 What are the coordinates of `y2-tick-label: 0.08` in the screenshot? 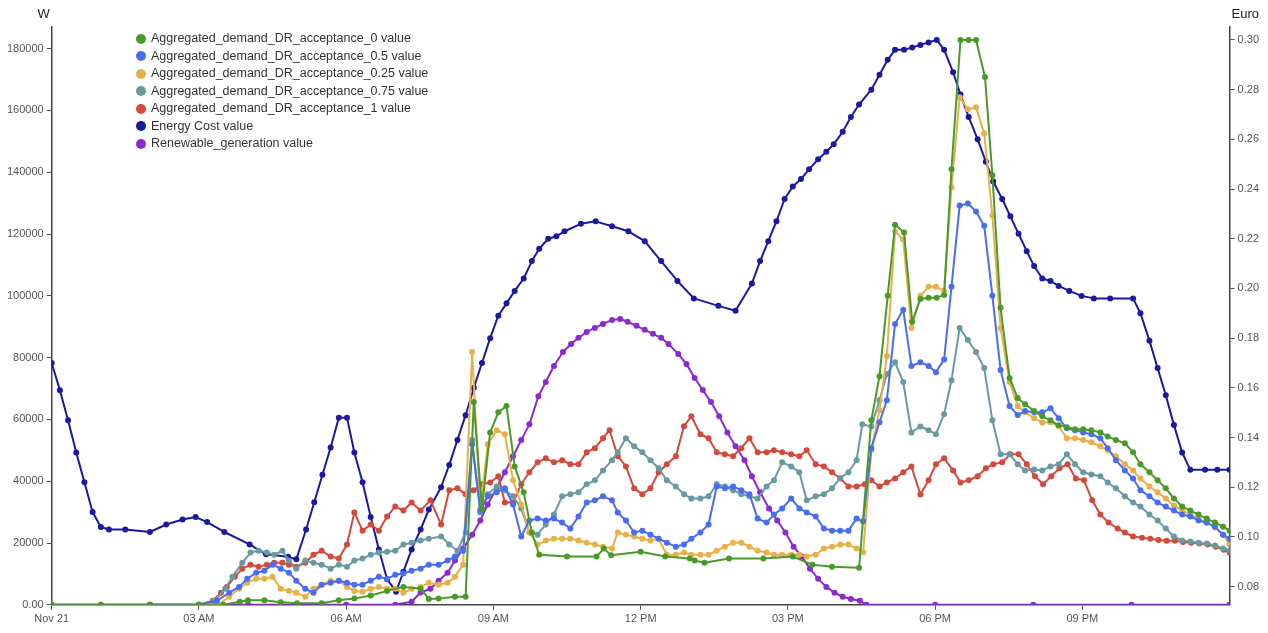 It's located at (1248, 585).